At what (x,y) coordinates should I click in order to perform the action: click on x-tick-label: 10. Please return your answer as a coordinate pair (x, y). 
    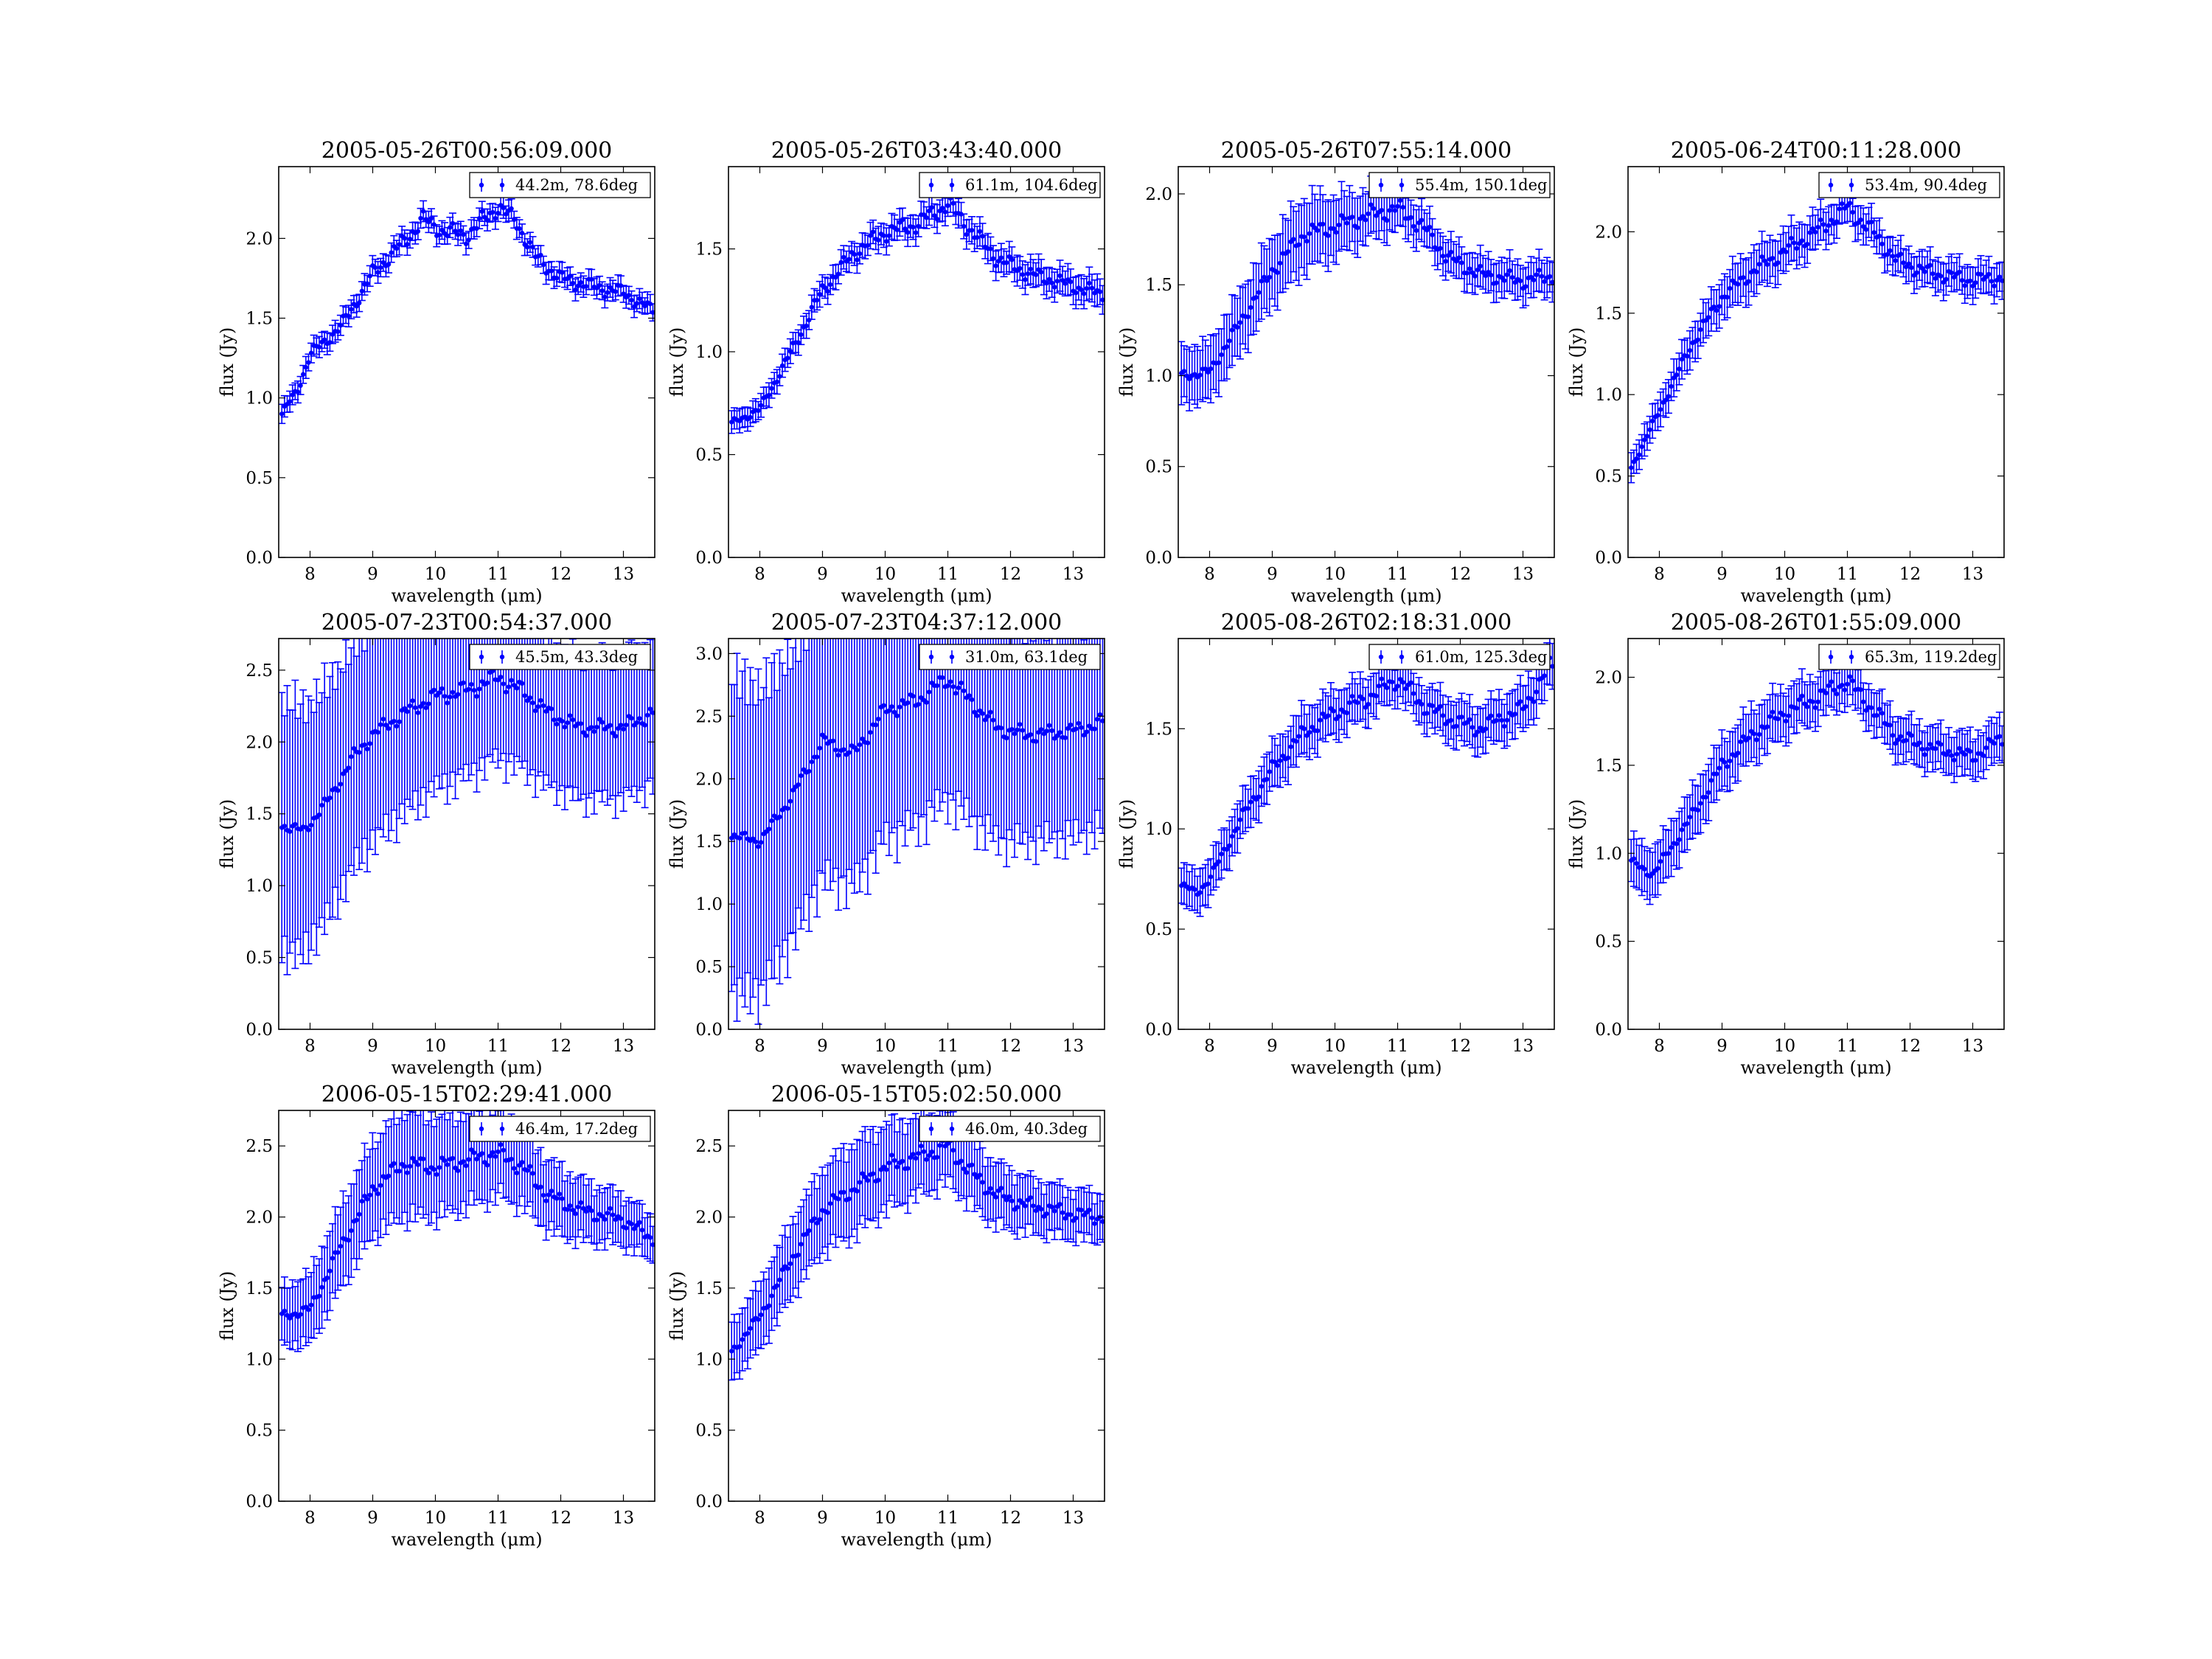
    Looking at the image, I should click on (435, 574).